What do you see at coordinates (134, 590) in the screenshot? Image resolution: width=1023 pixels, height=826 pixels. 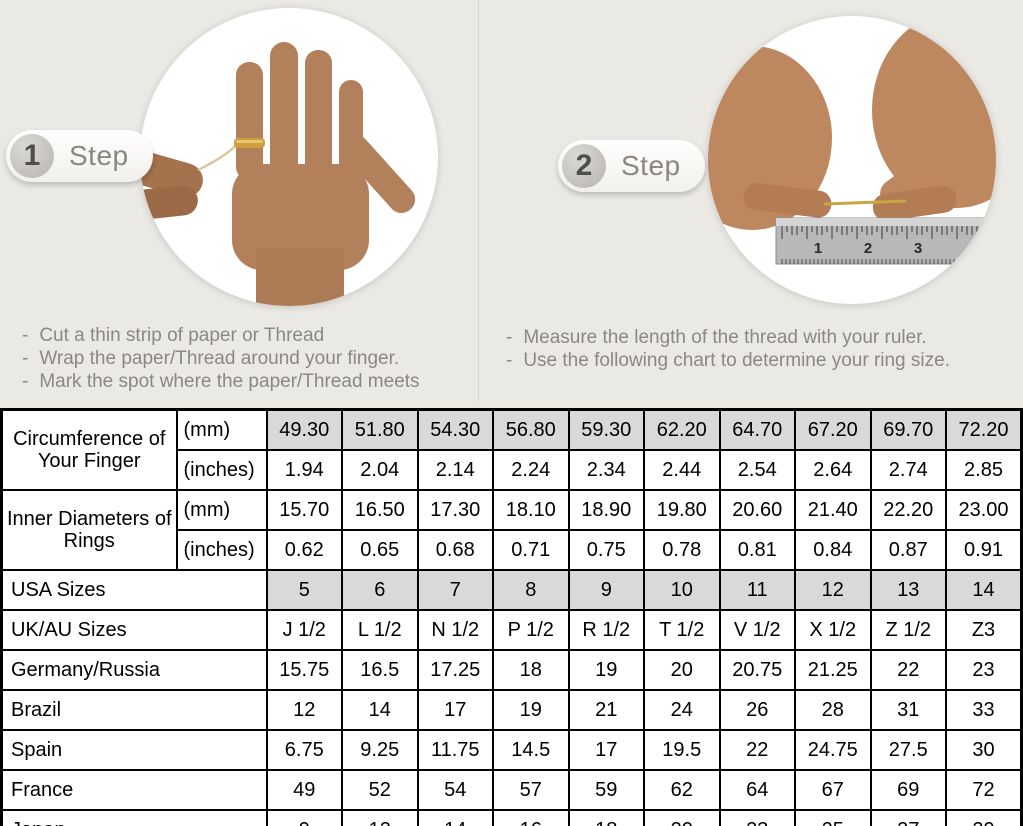 I see `row-label: USA Sizes` at bounding box center [134, 590].